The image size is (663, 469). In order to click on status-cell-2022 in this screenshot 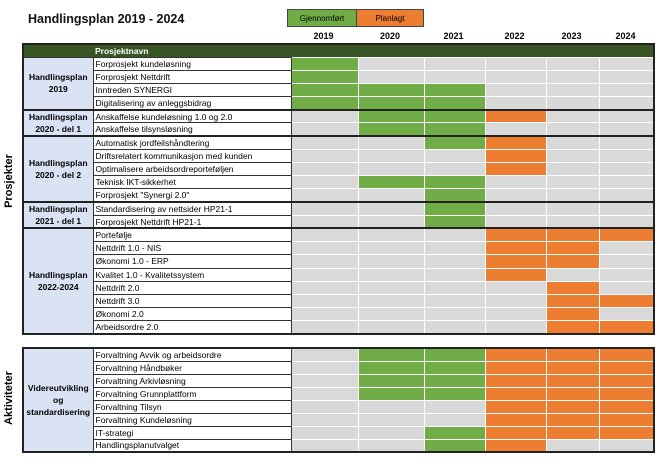, I will do `click(515, 301)`.